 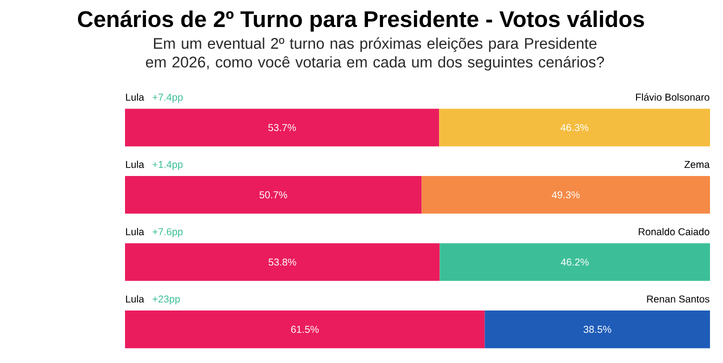 I want to click on data-label: 46.2%, so click(x=574, y=262).